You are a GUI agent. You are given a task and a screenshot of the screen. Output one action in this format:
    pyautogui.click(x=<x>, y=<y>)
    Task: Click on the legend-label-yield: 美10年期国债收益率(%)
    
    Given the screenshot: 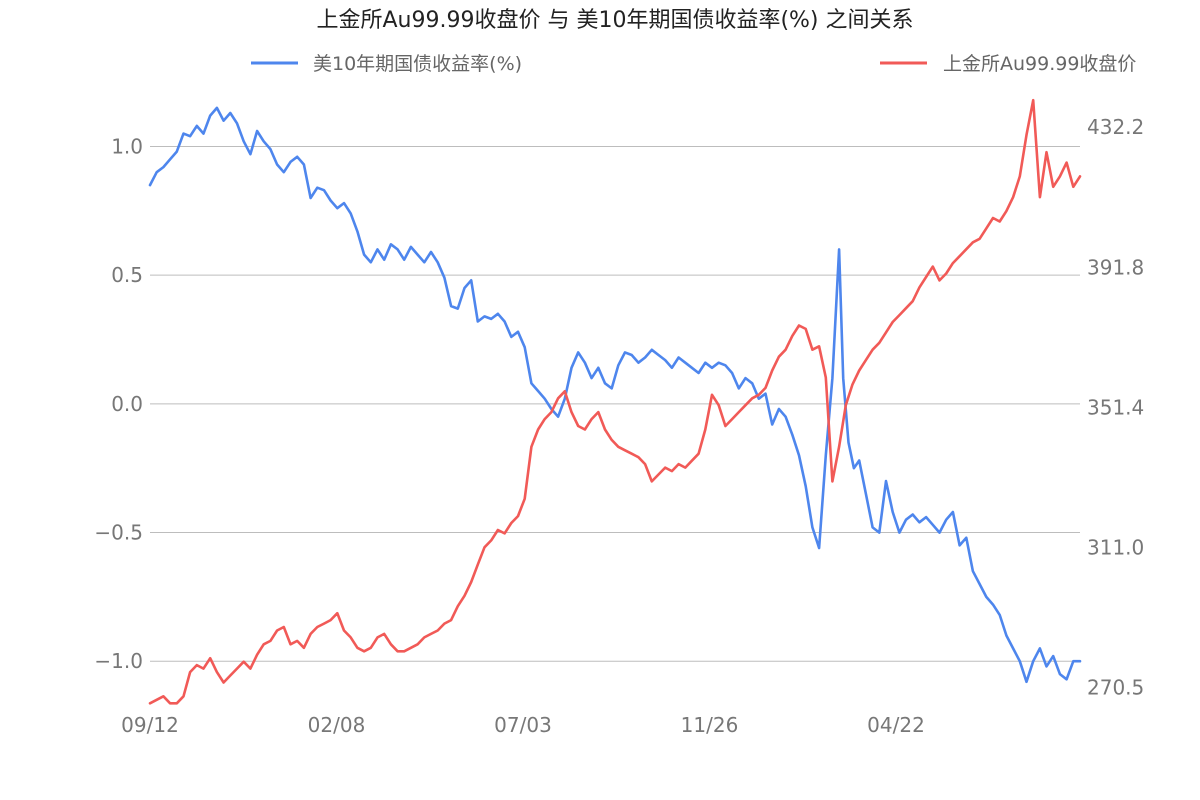 What is the action you would take?
    pyautogui.click(x=417, y=64)
    